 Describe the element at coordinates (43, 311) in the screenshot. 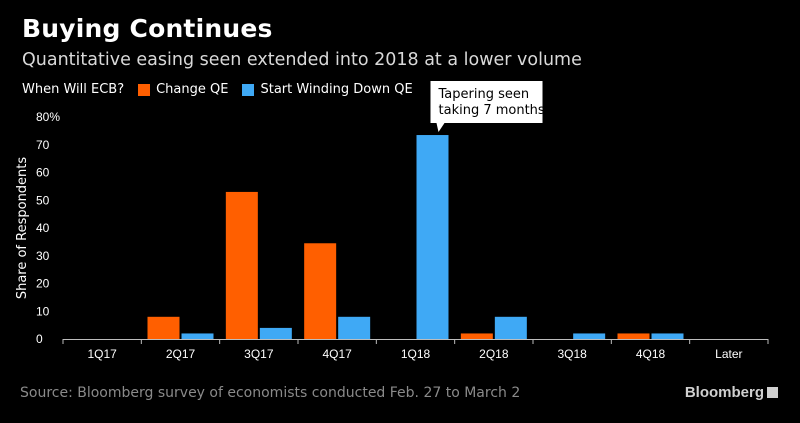

I see `y-tick-label: 10` at that location.